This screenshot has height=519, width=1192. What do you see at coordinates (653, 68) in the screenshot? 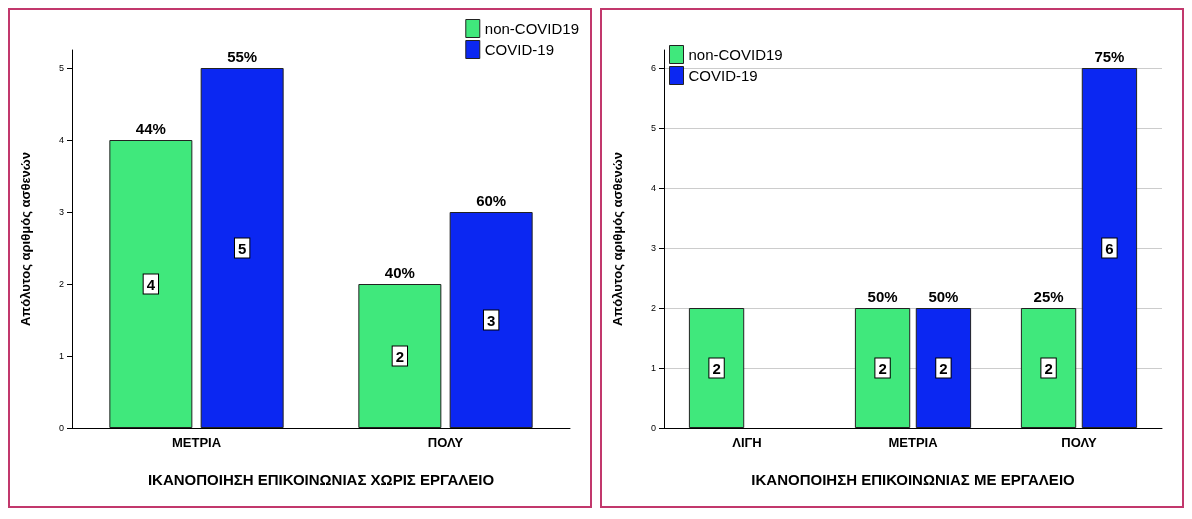
I see `y-tick-label: 6` at bounding box center [653, 68].